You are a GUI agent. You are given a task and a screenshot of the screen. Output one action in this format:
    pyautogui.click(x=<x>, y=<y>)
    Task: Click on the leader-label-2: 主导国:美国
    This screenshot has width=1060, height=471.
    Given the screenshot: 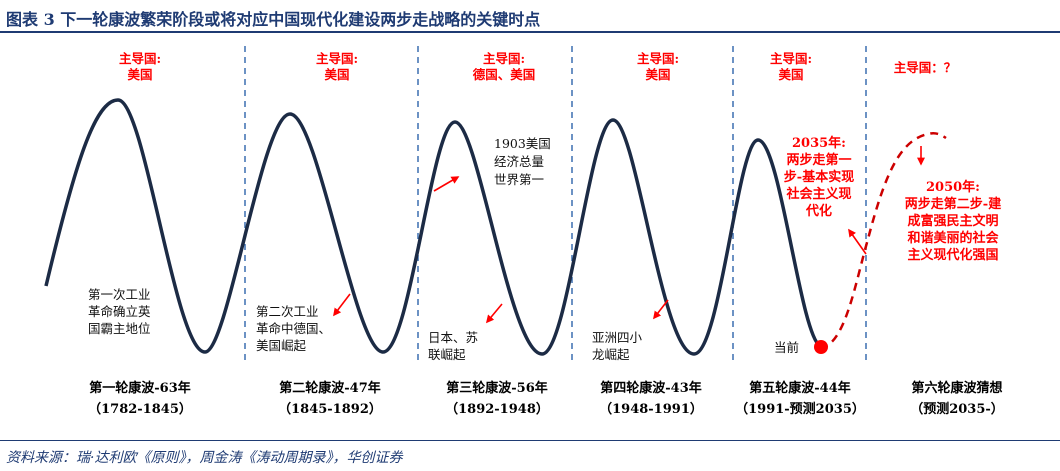 What is the action you would take?
    pyautogui.click(x=337, y=66)
    